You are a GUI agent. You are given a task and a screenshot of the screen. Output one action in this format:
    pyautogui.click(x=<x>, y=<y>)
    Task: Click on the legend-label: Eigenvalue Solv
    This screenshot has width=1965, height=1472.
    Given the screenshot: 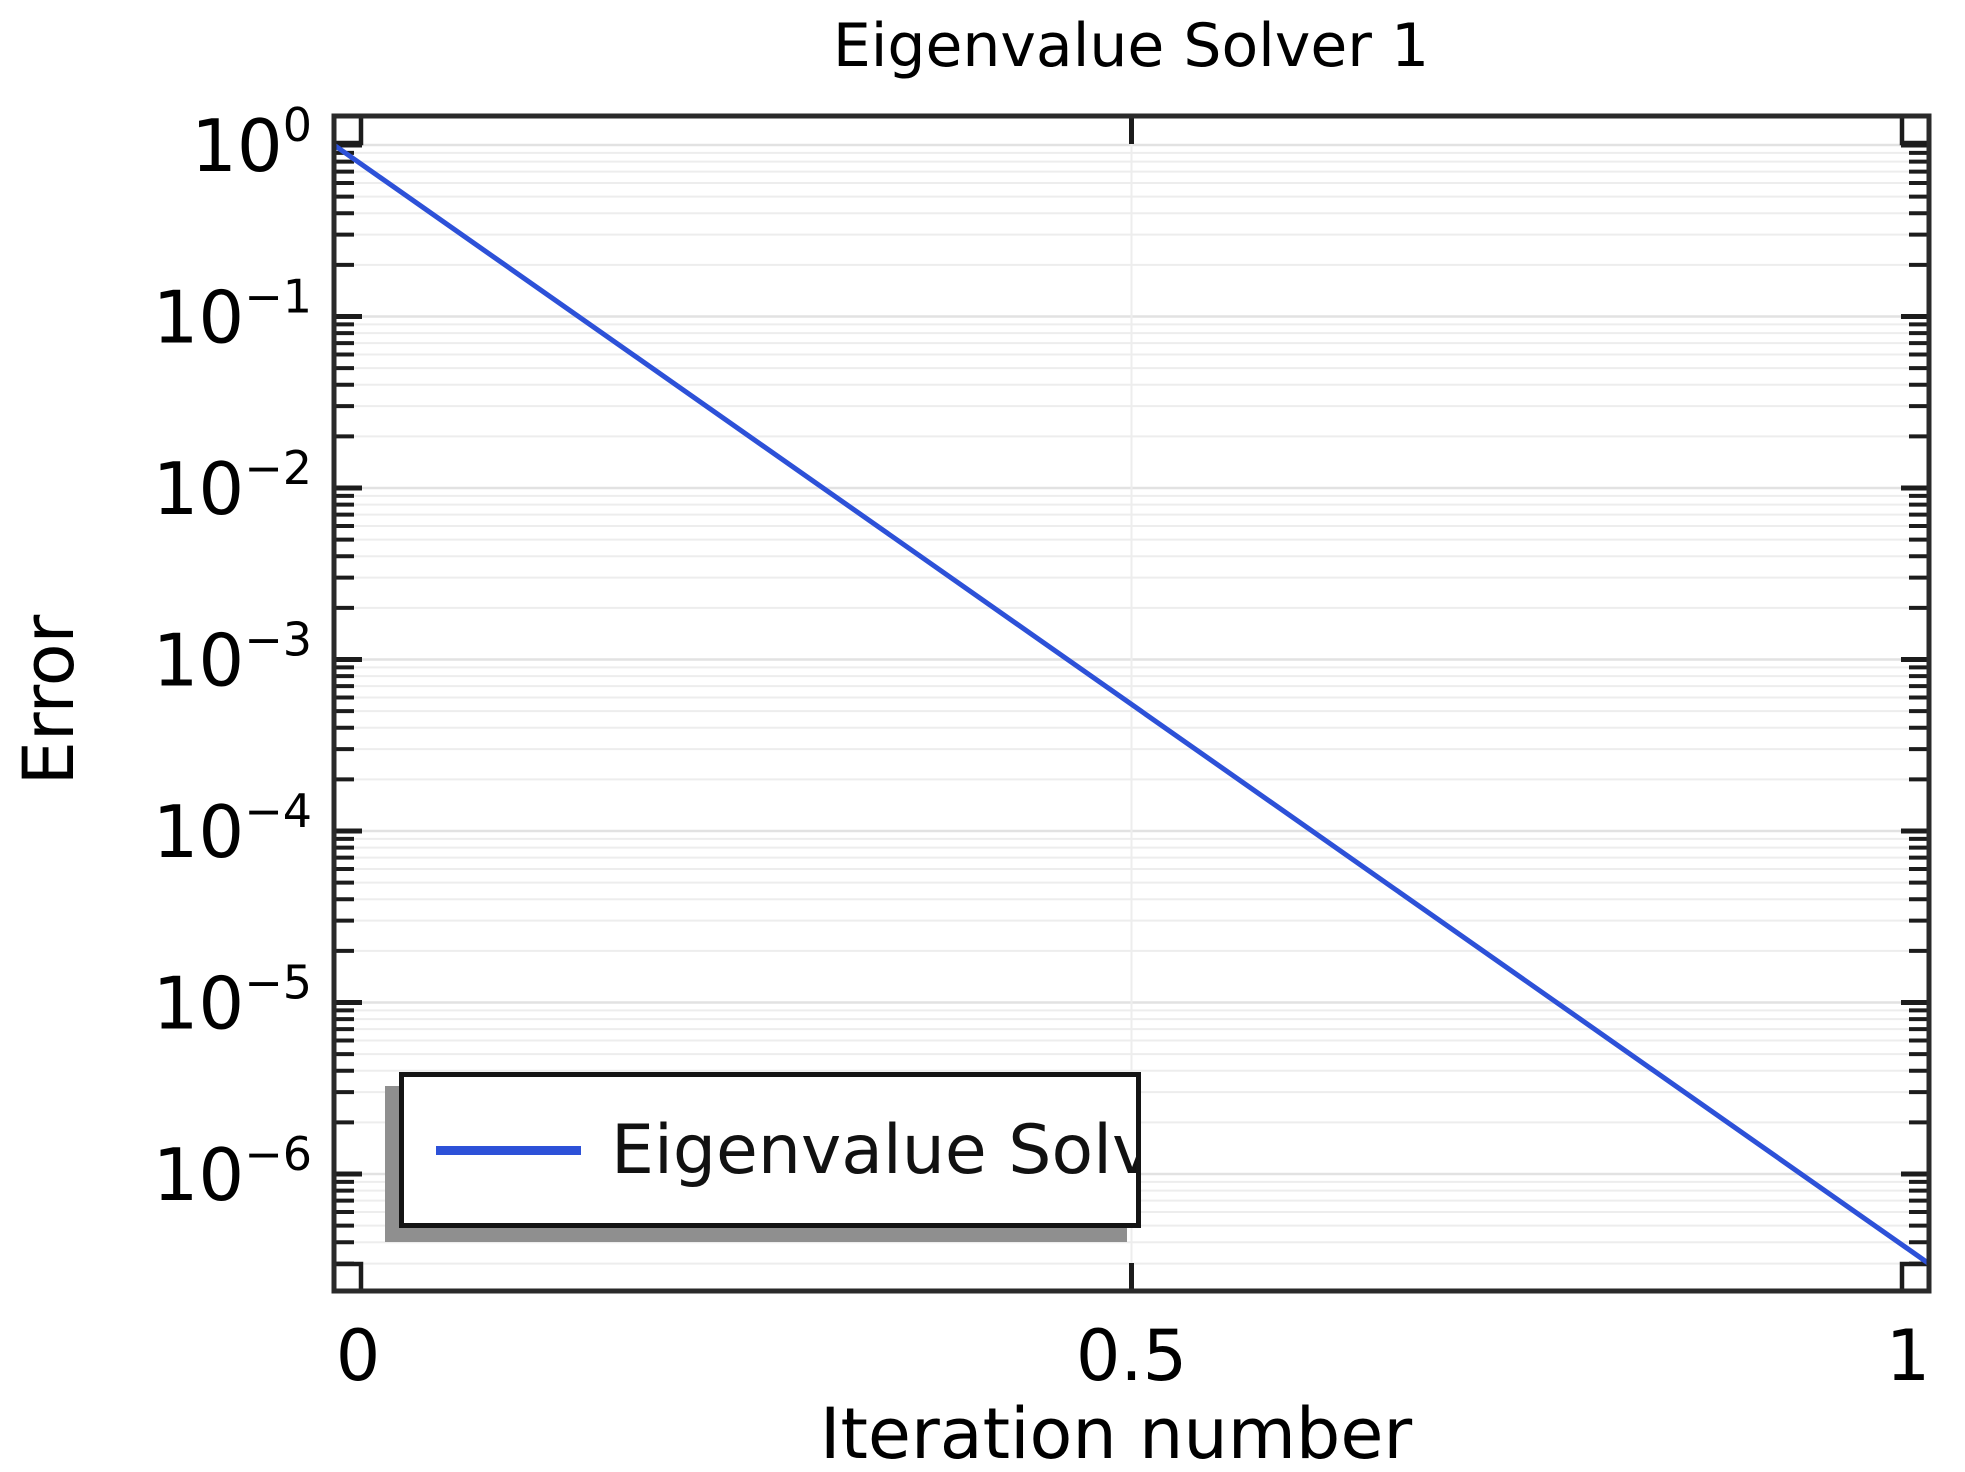 What is the action you would take?
    pyautogui.click(x=876, y=1150)
    